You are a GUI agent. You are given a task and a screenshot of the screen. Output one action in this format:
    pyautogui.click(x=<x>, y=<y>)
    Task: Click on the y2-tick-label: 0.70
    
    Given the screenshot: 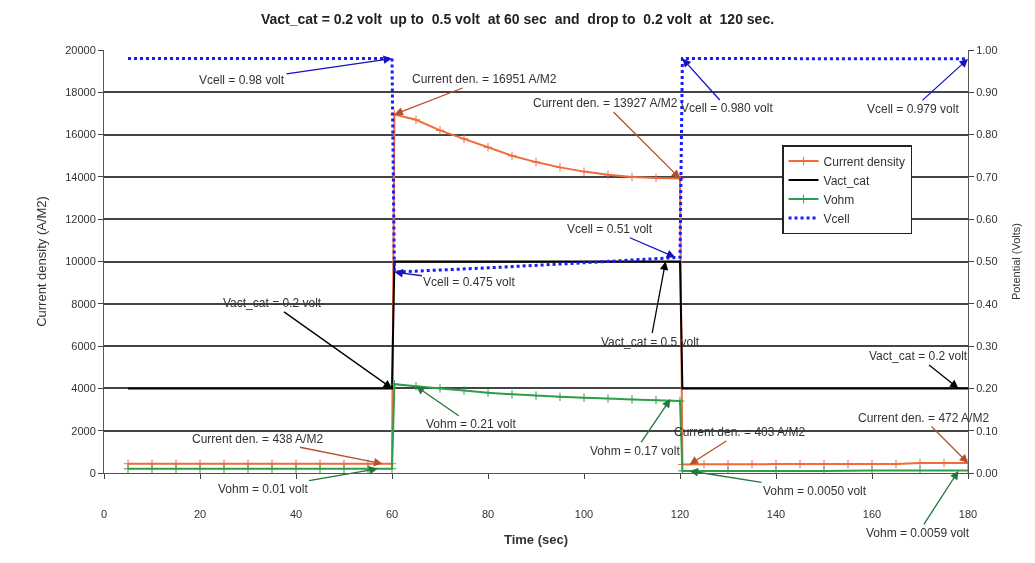 What is the action you would take?
    pyautogui.click(x=987, y=176)
    